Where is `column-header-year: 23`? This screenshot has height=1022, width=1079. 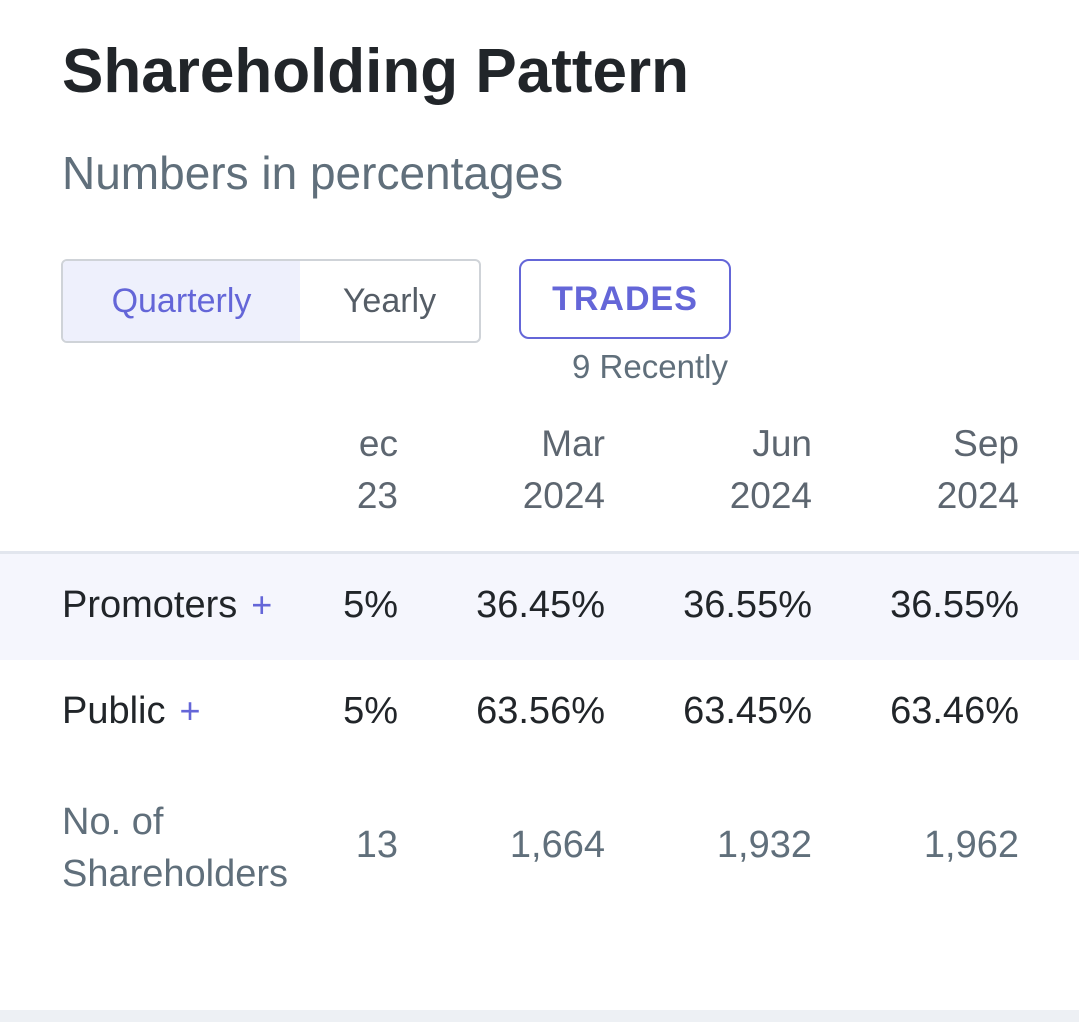
column-header-year: 23 is located at coordinates (377, 495).